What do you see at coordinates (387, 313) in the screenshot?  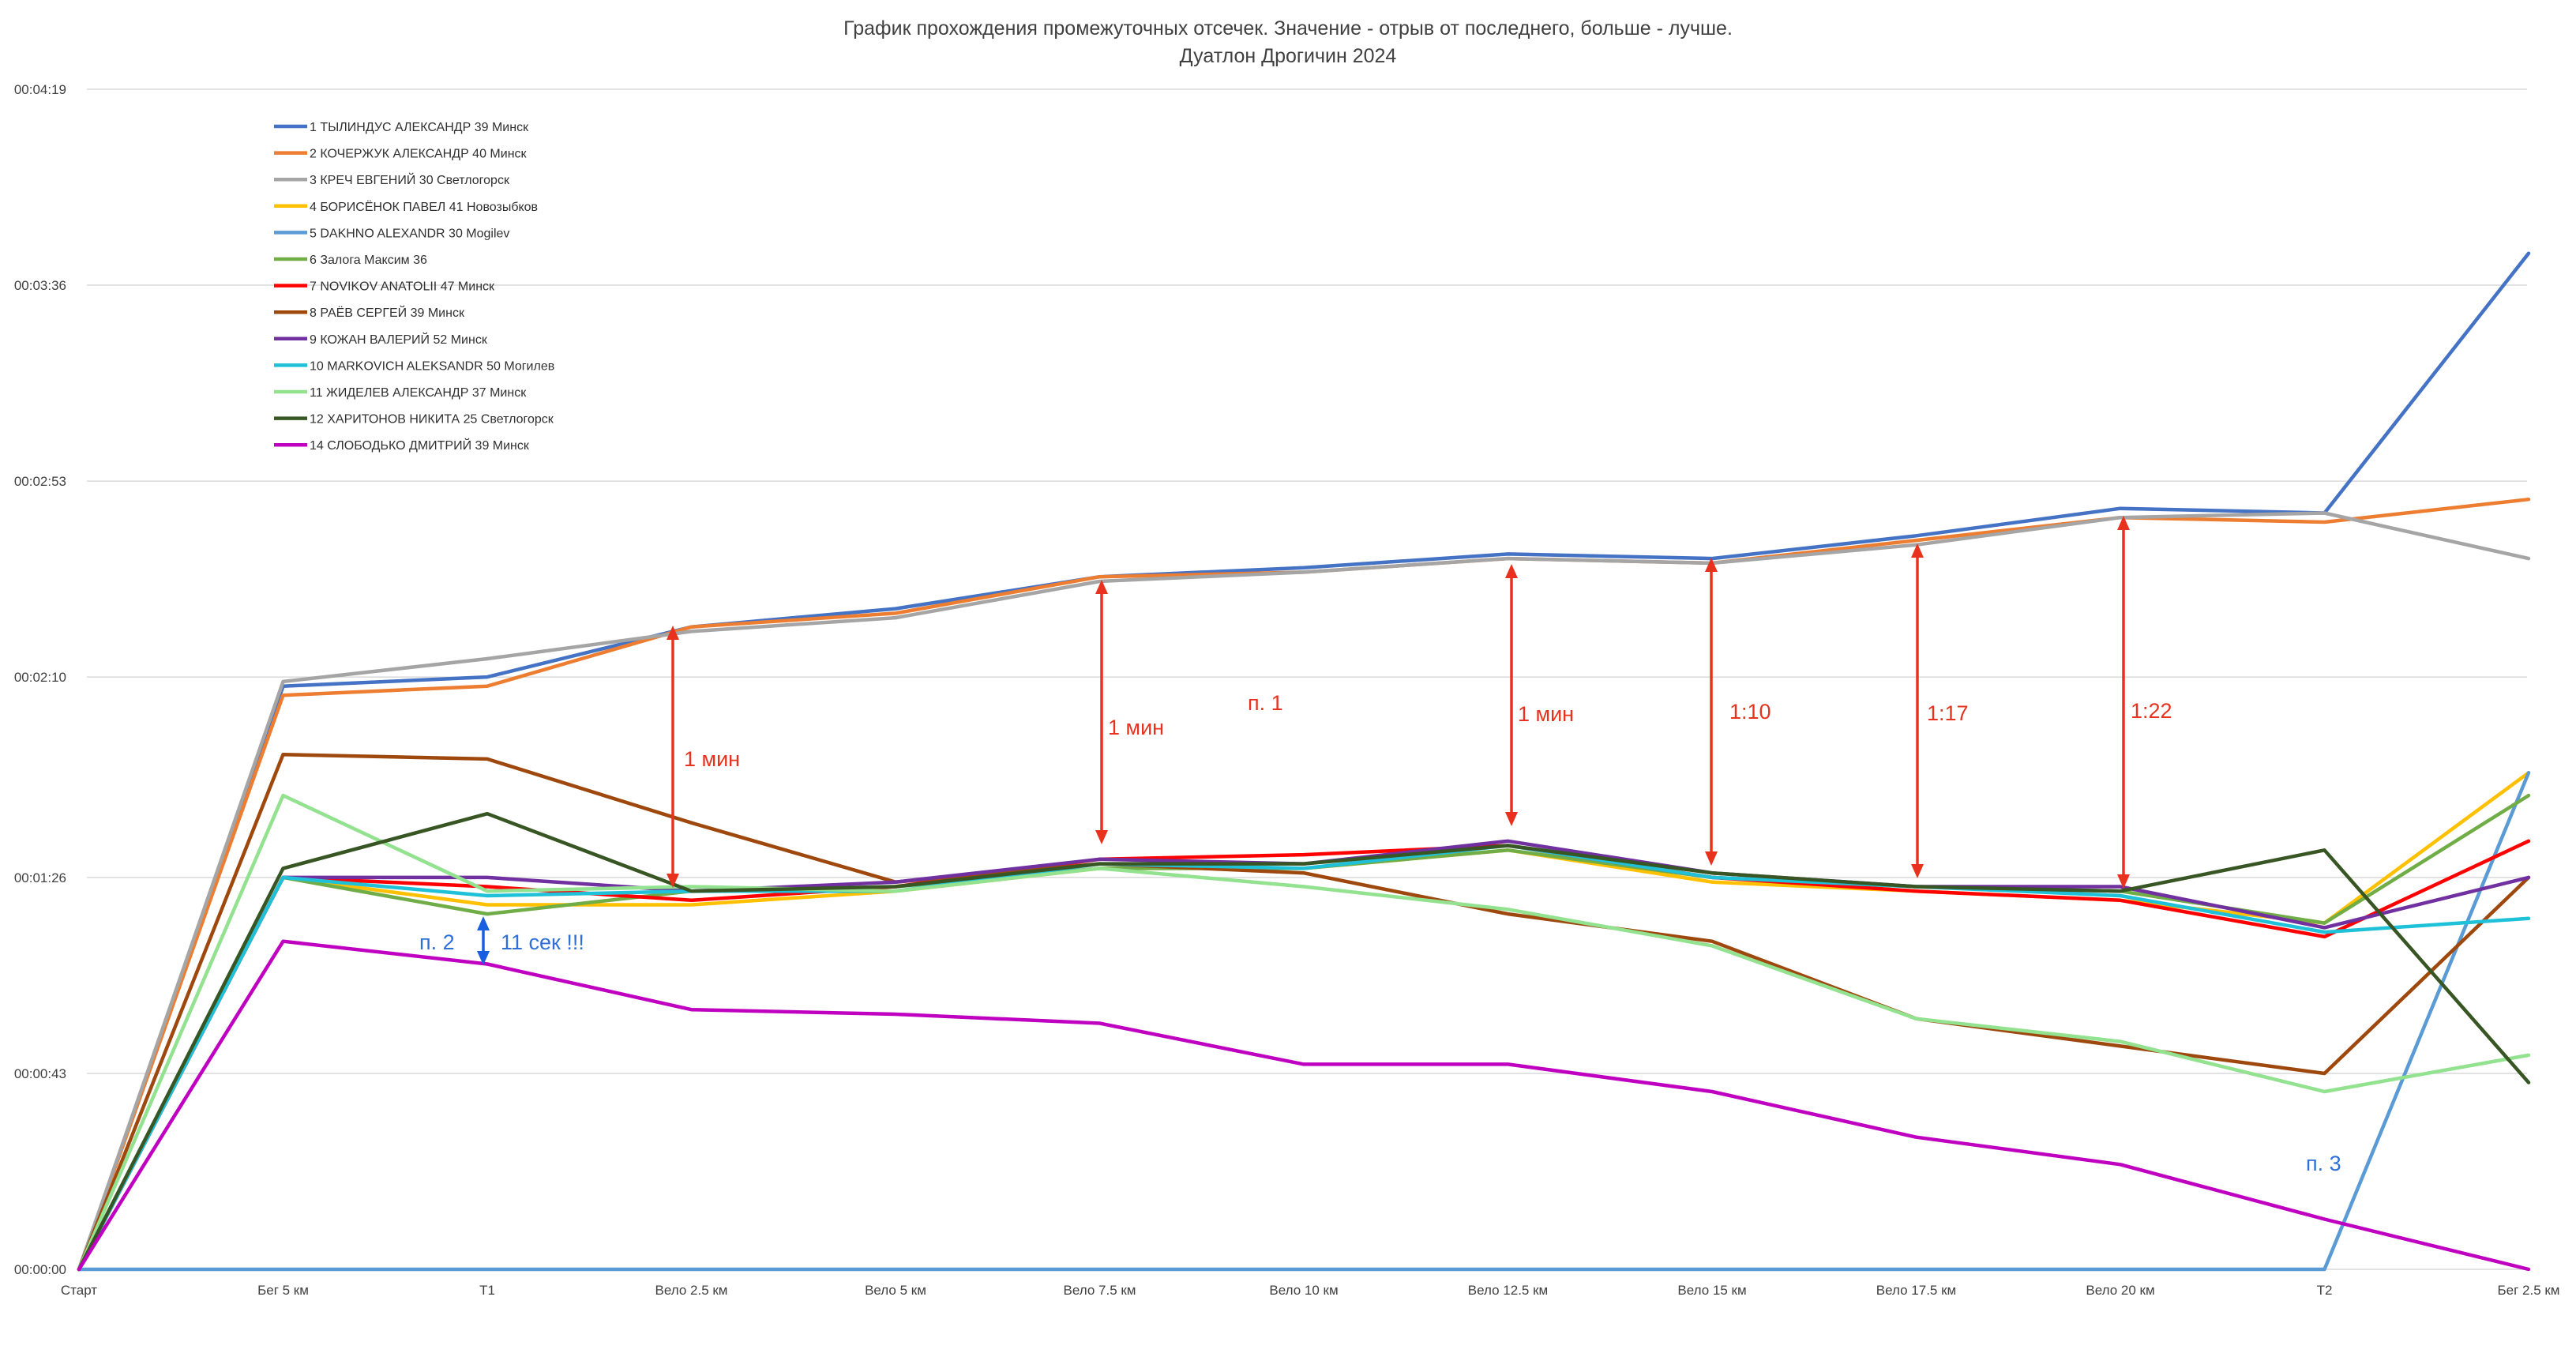 I see `legend-item: 8 РАЁВ СЕРГЕЙ 39 Минск` at bounding box center [387, 313].